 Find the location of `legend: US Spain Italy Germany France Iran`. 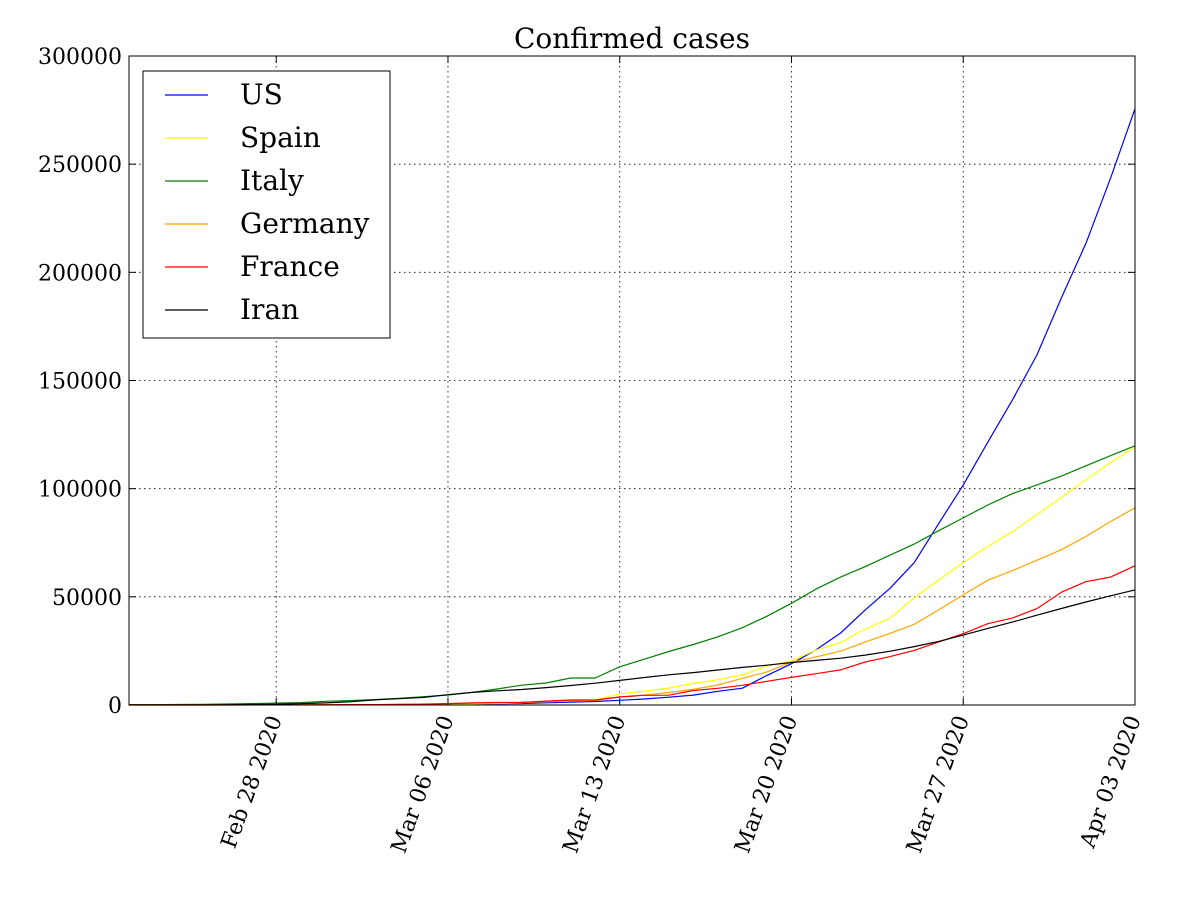

legend: US Spain Italy Germany France Iran is located at coordinates (266, 204).